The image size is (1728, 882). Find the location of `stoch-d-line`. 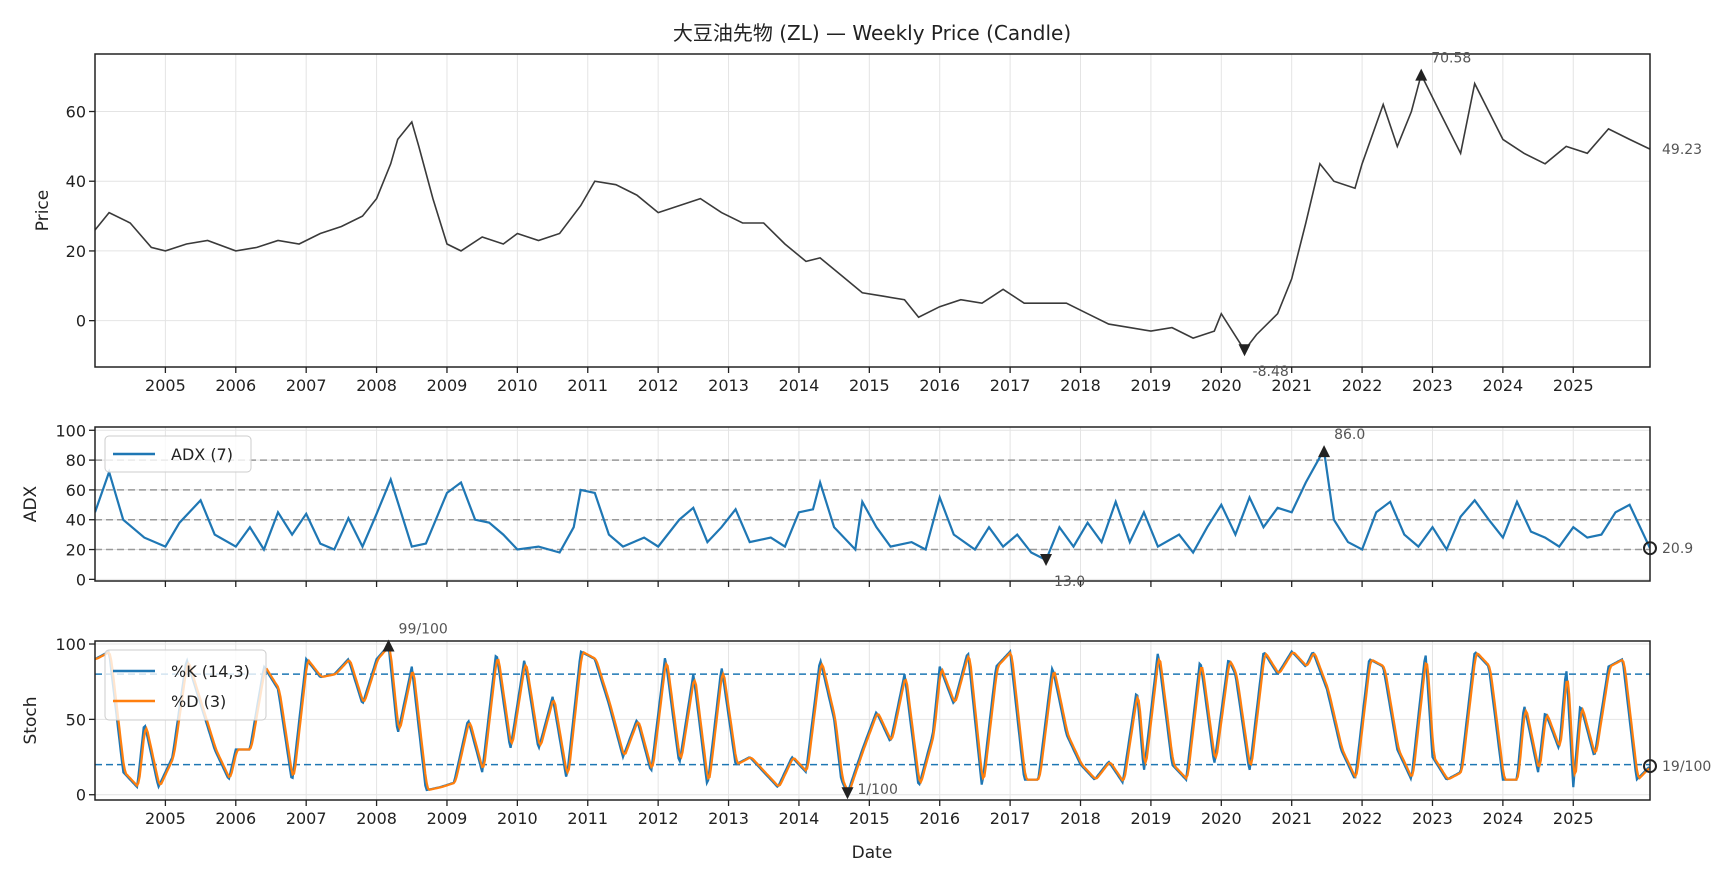

stoch-d-line is located at coordinates (872, 719).